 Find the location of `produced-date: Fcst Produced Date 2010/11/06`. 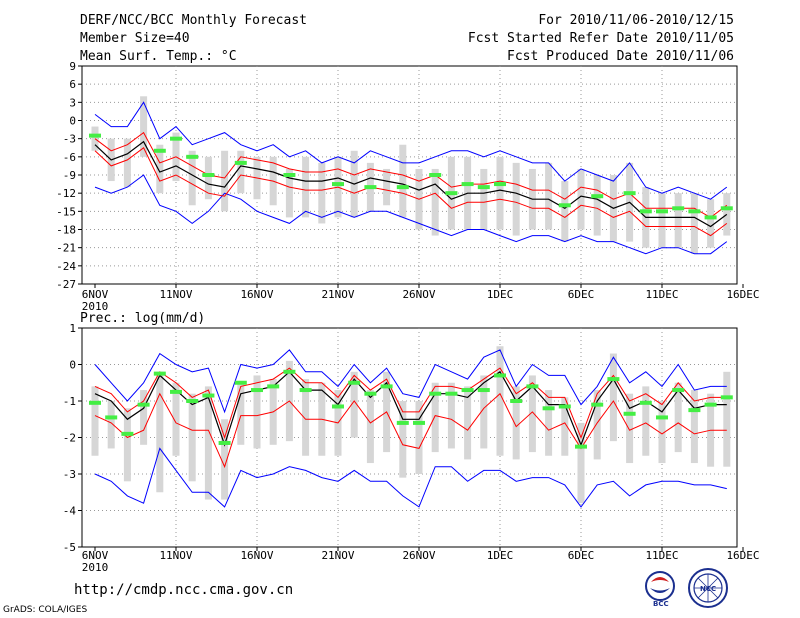

produced-date: Fcst Produced Date 2010/11/06 is located at coordinates (620, 56).